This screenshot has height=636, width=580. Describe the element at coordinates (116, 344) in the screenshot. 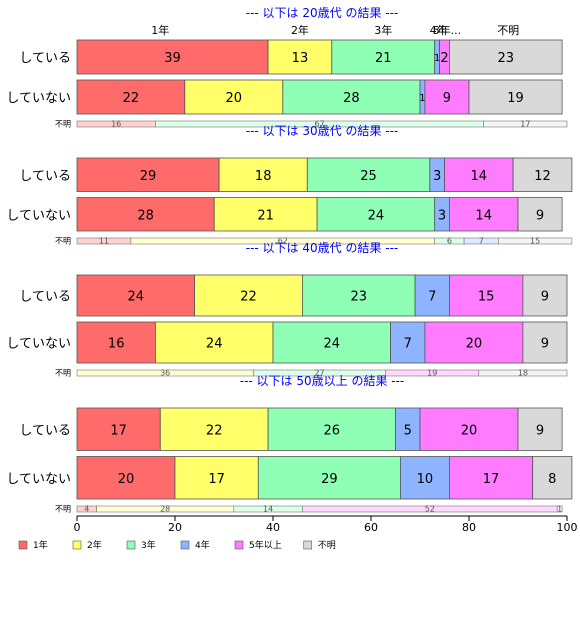

I see `data-label: 16` at that location.